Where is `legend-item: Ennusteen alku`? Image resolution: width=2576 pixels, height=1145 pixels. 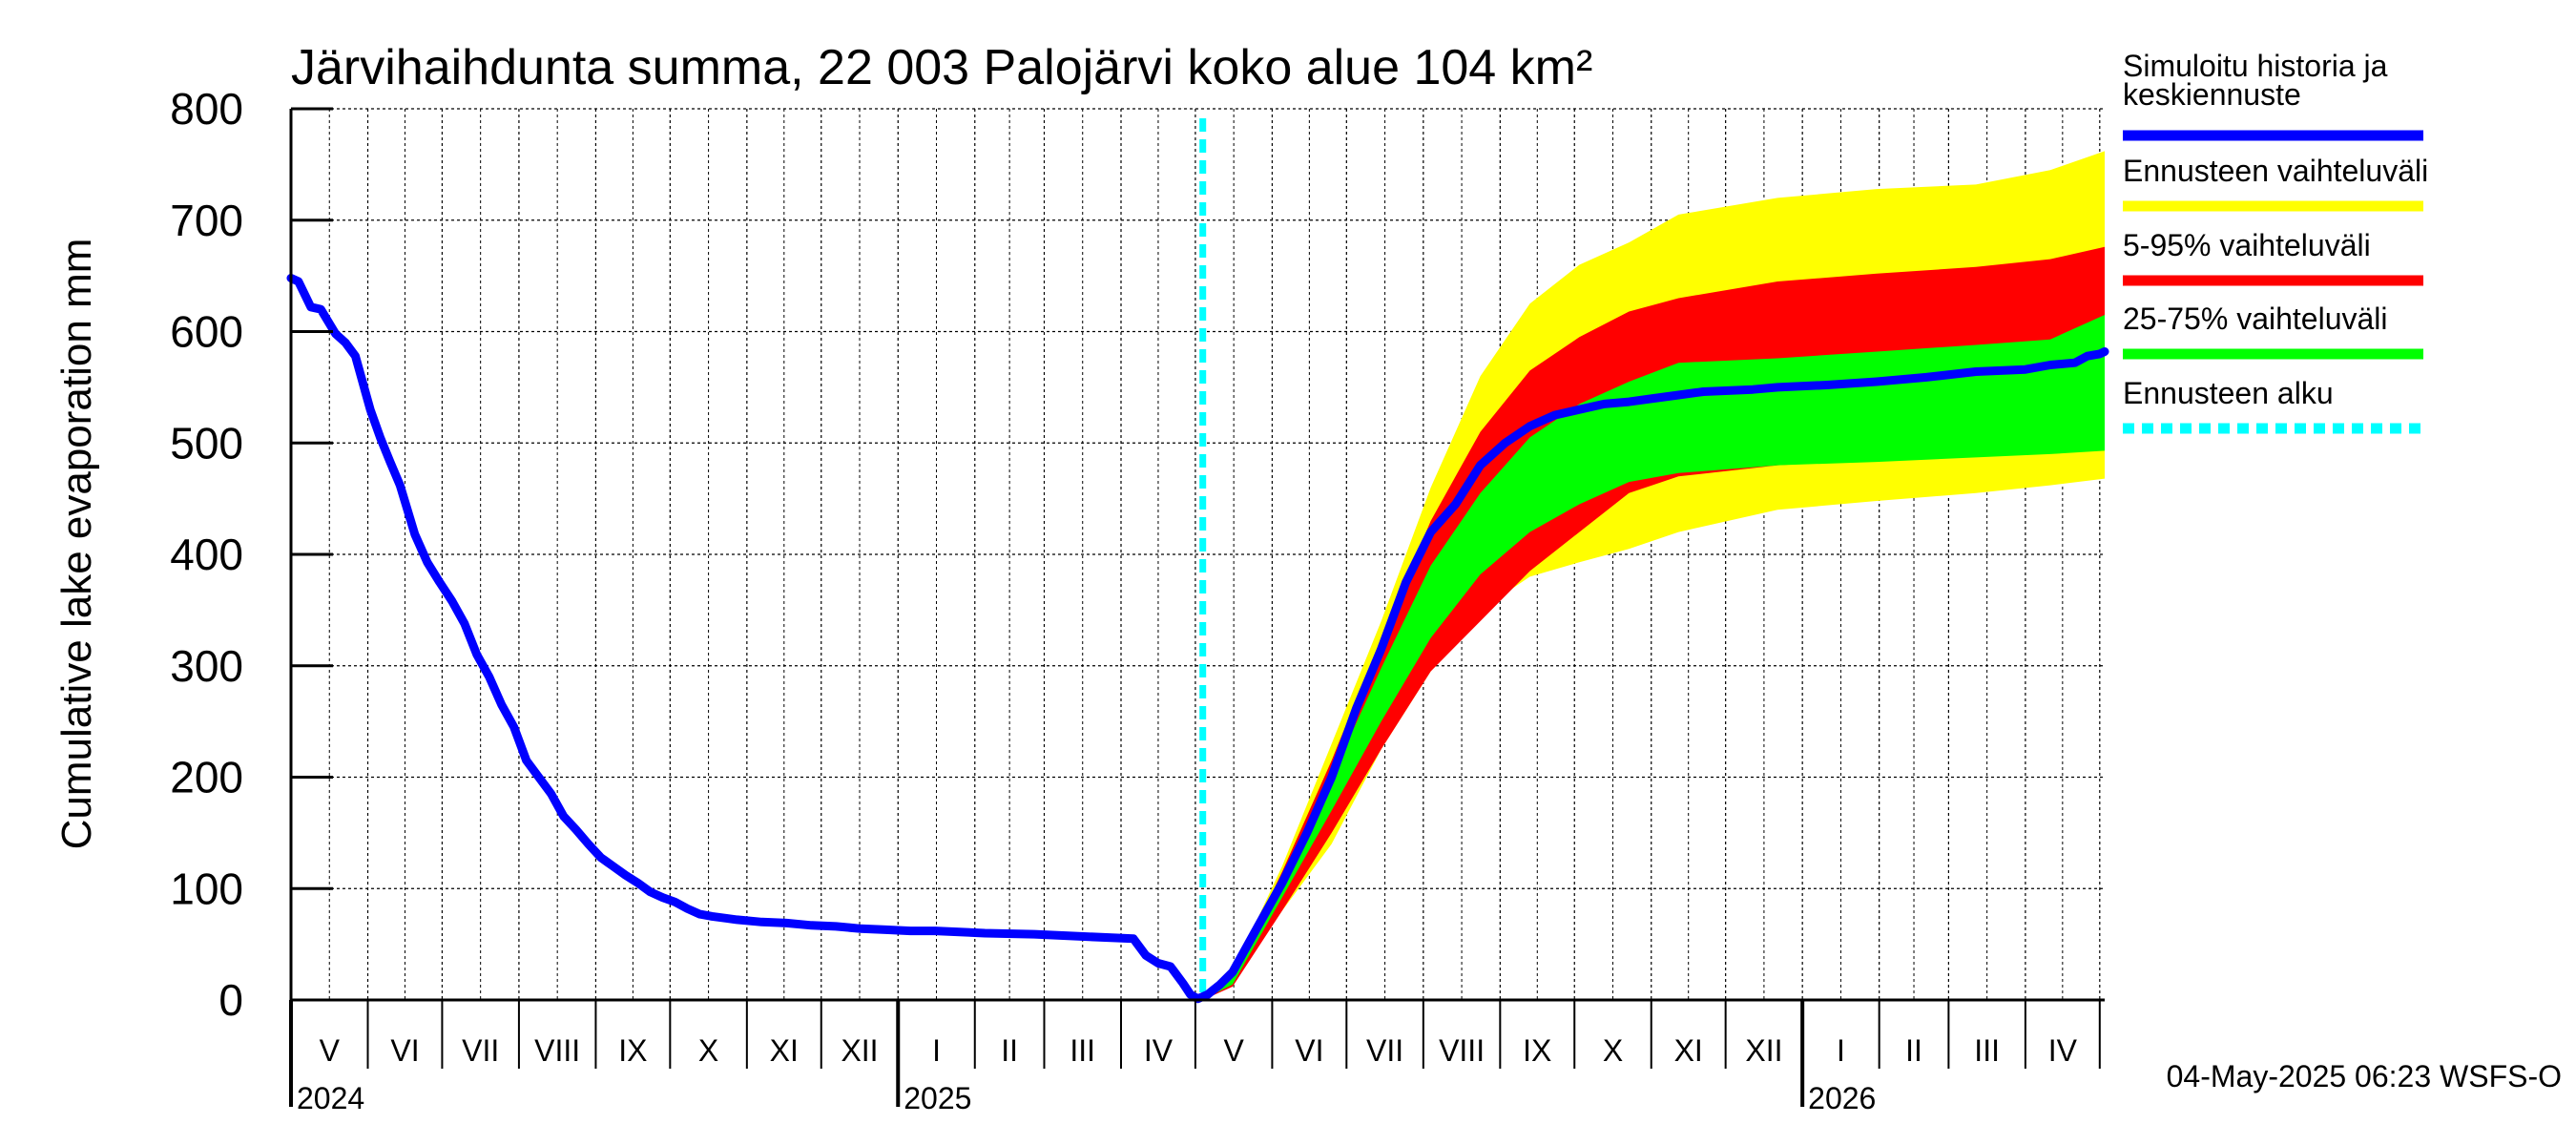 legend-item: Ennusteen alku is located at coordinates (2273, 405).